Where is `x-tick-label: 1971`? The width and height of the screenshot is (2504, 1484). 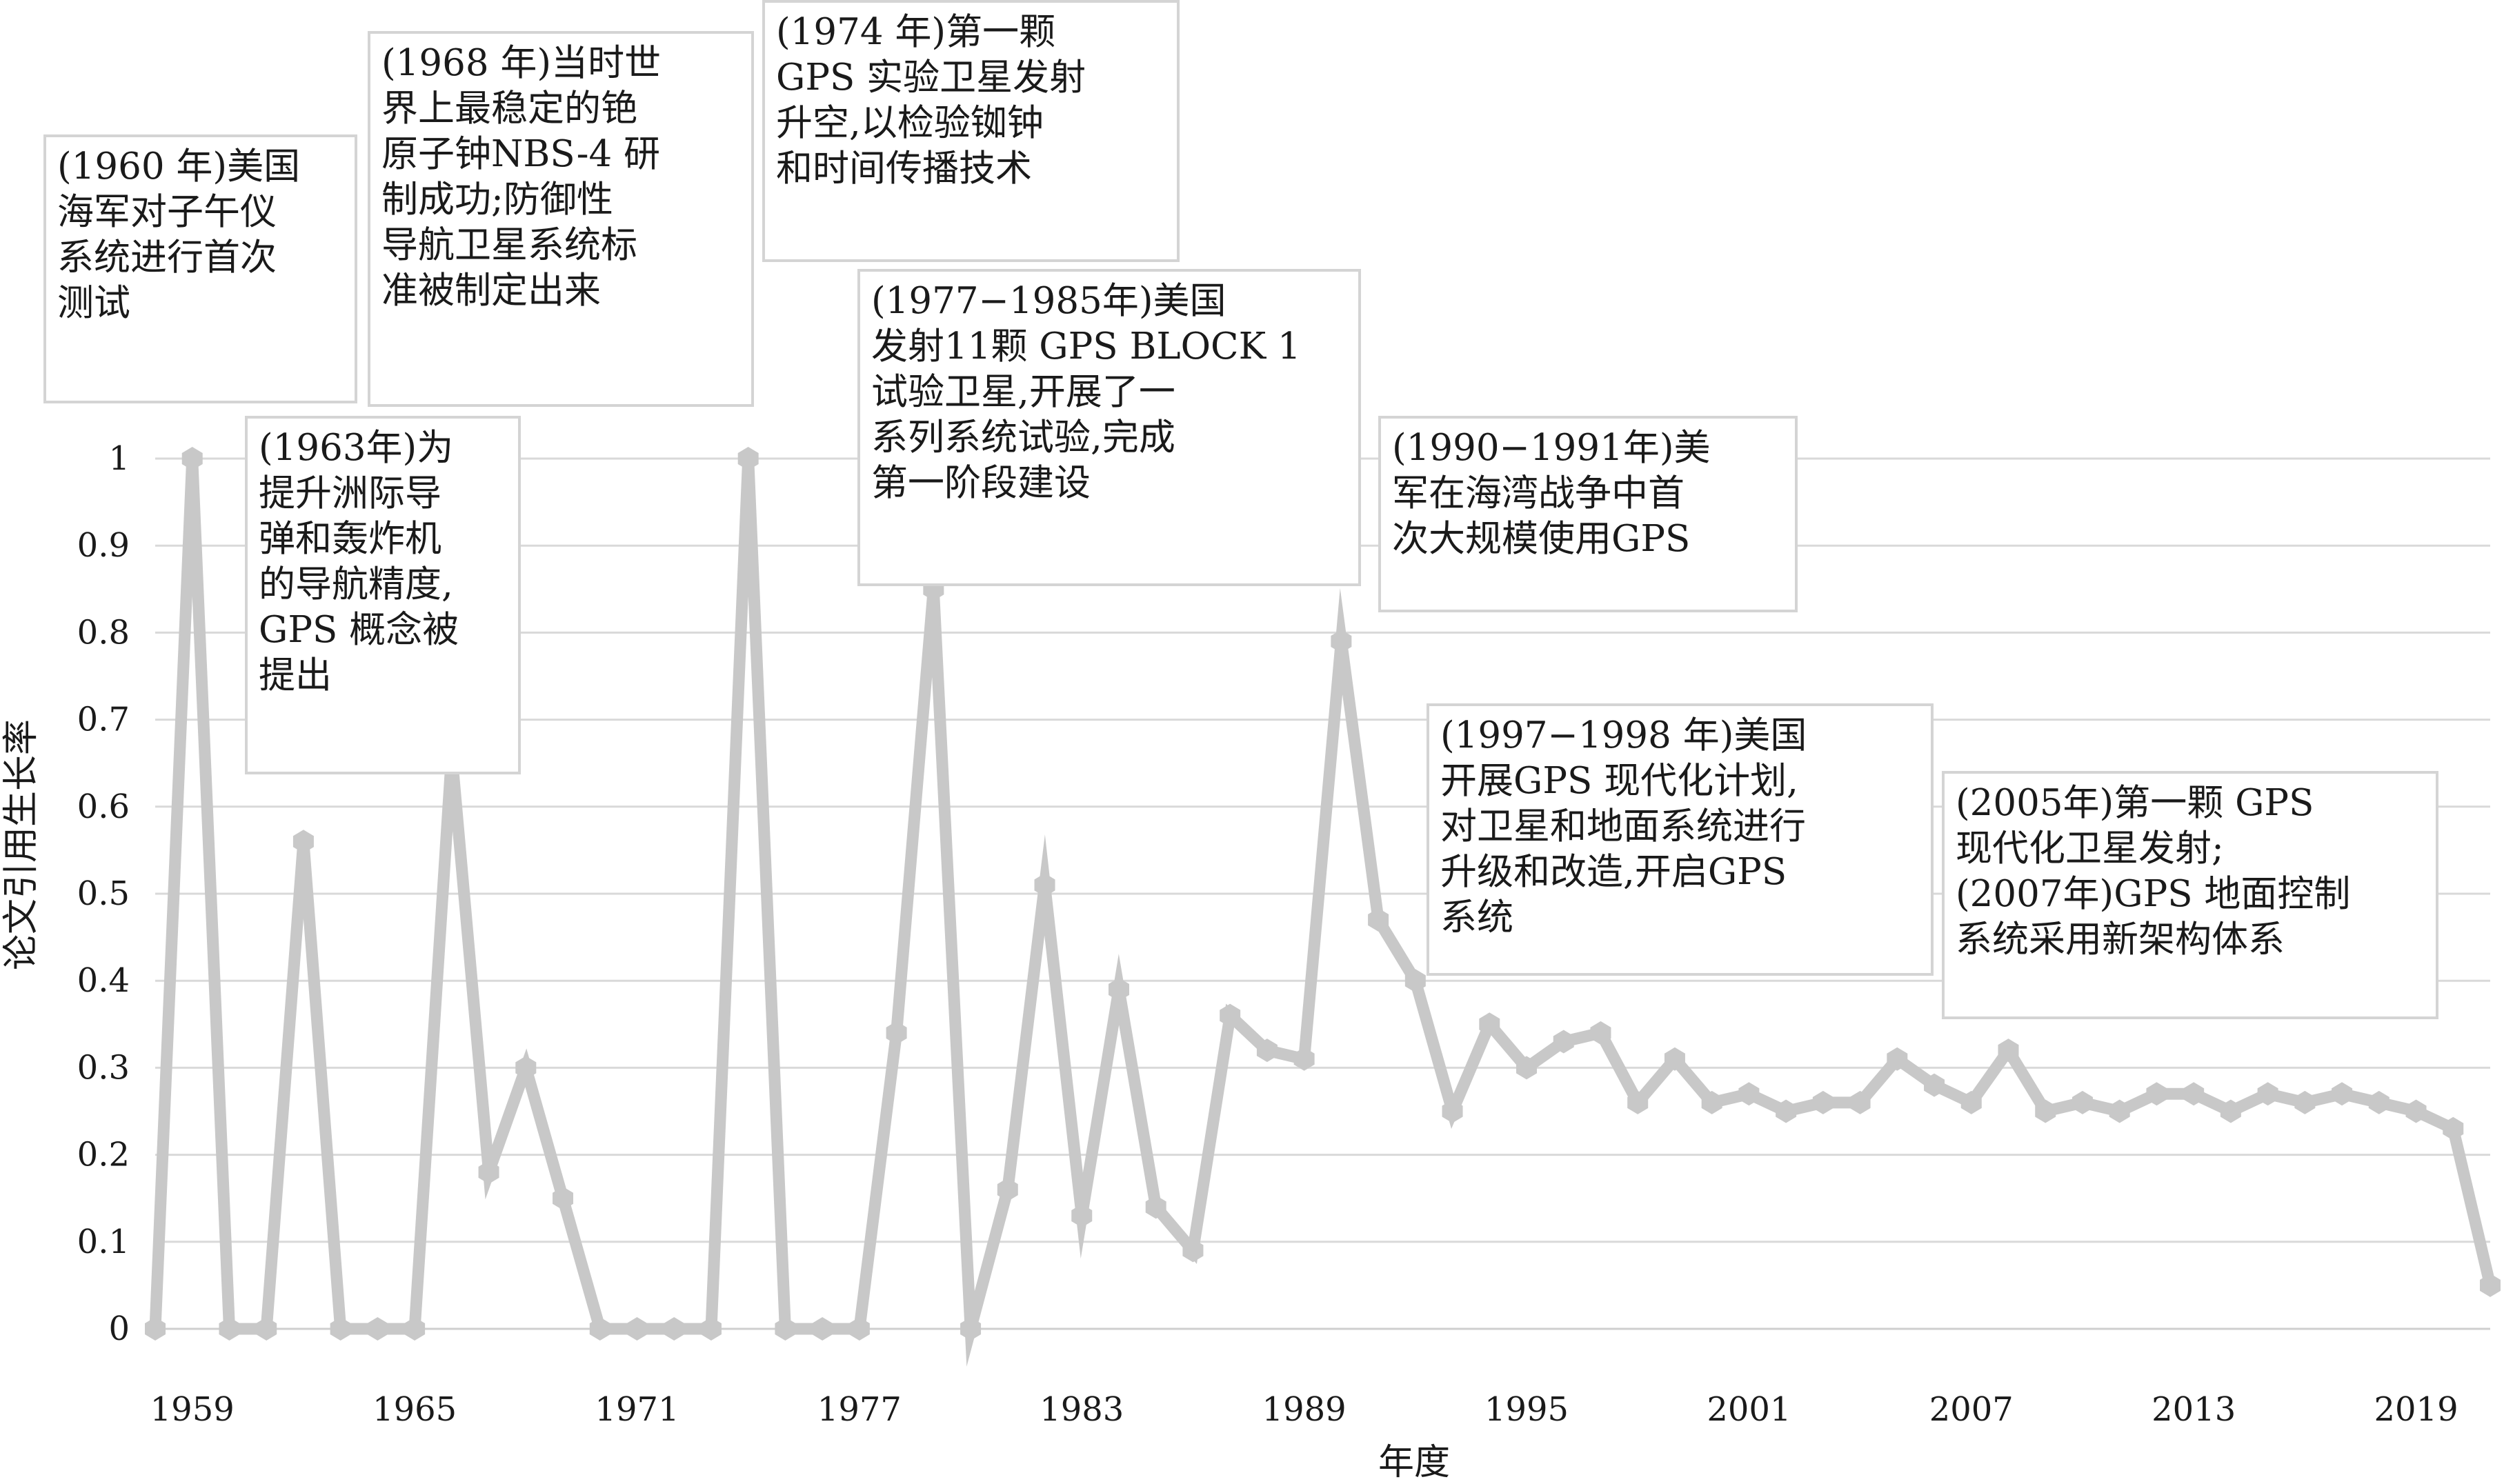 x-tick-label: 1971 is located at coordinates (637, 1409).